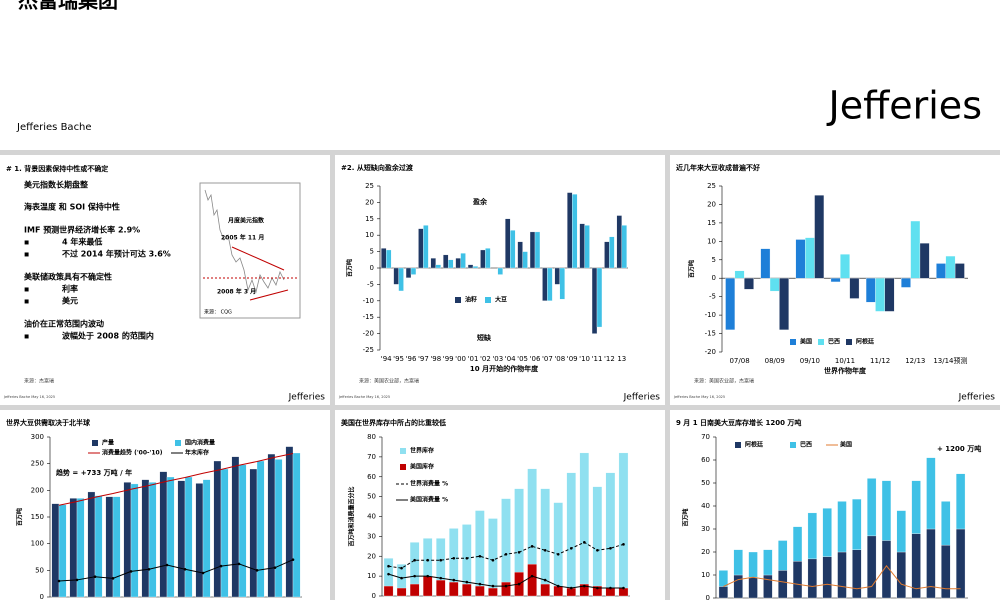 This screenshot has height=600, width=1000. Describe the element at coordinates (711, 241) in the screenshot. I see `y-tick-label: 10` at that location.